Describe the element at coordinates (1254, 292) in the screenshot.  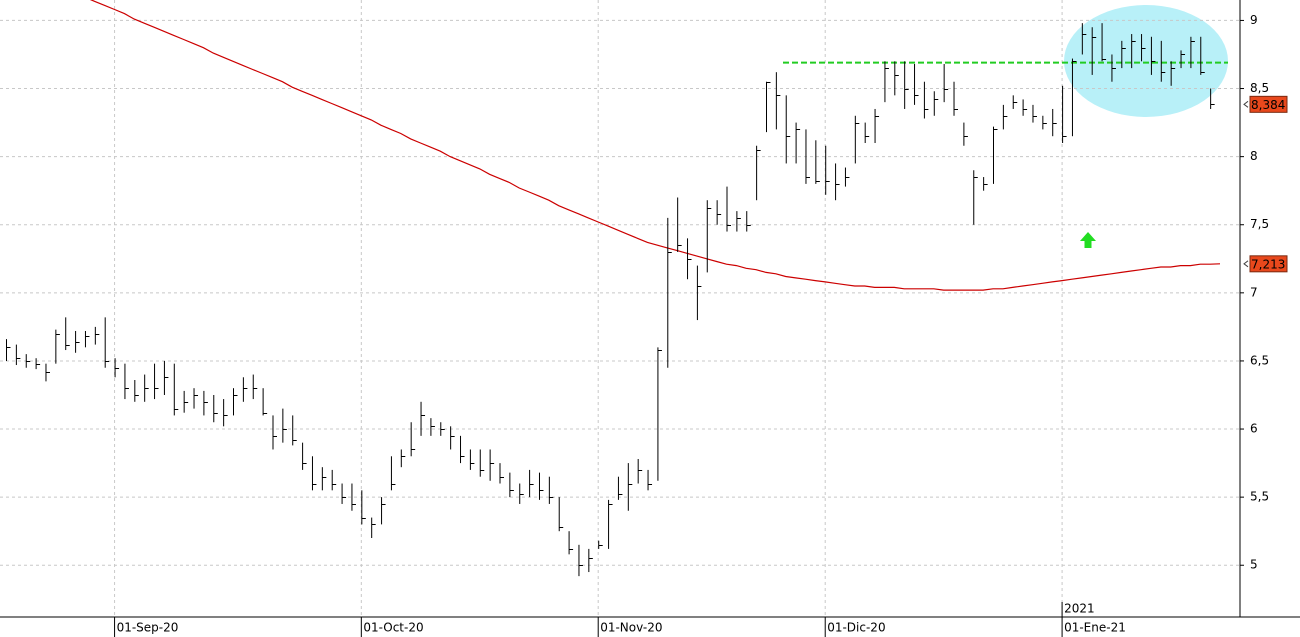
I see `y-tick-label: 7` at that location.